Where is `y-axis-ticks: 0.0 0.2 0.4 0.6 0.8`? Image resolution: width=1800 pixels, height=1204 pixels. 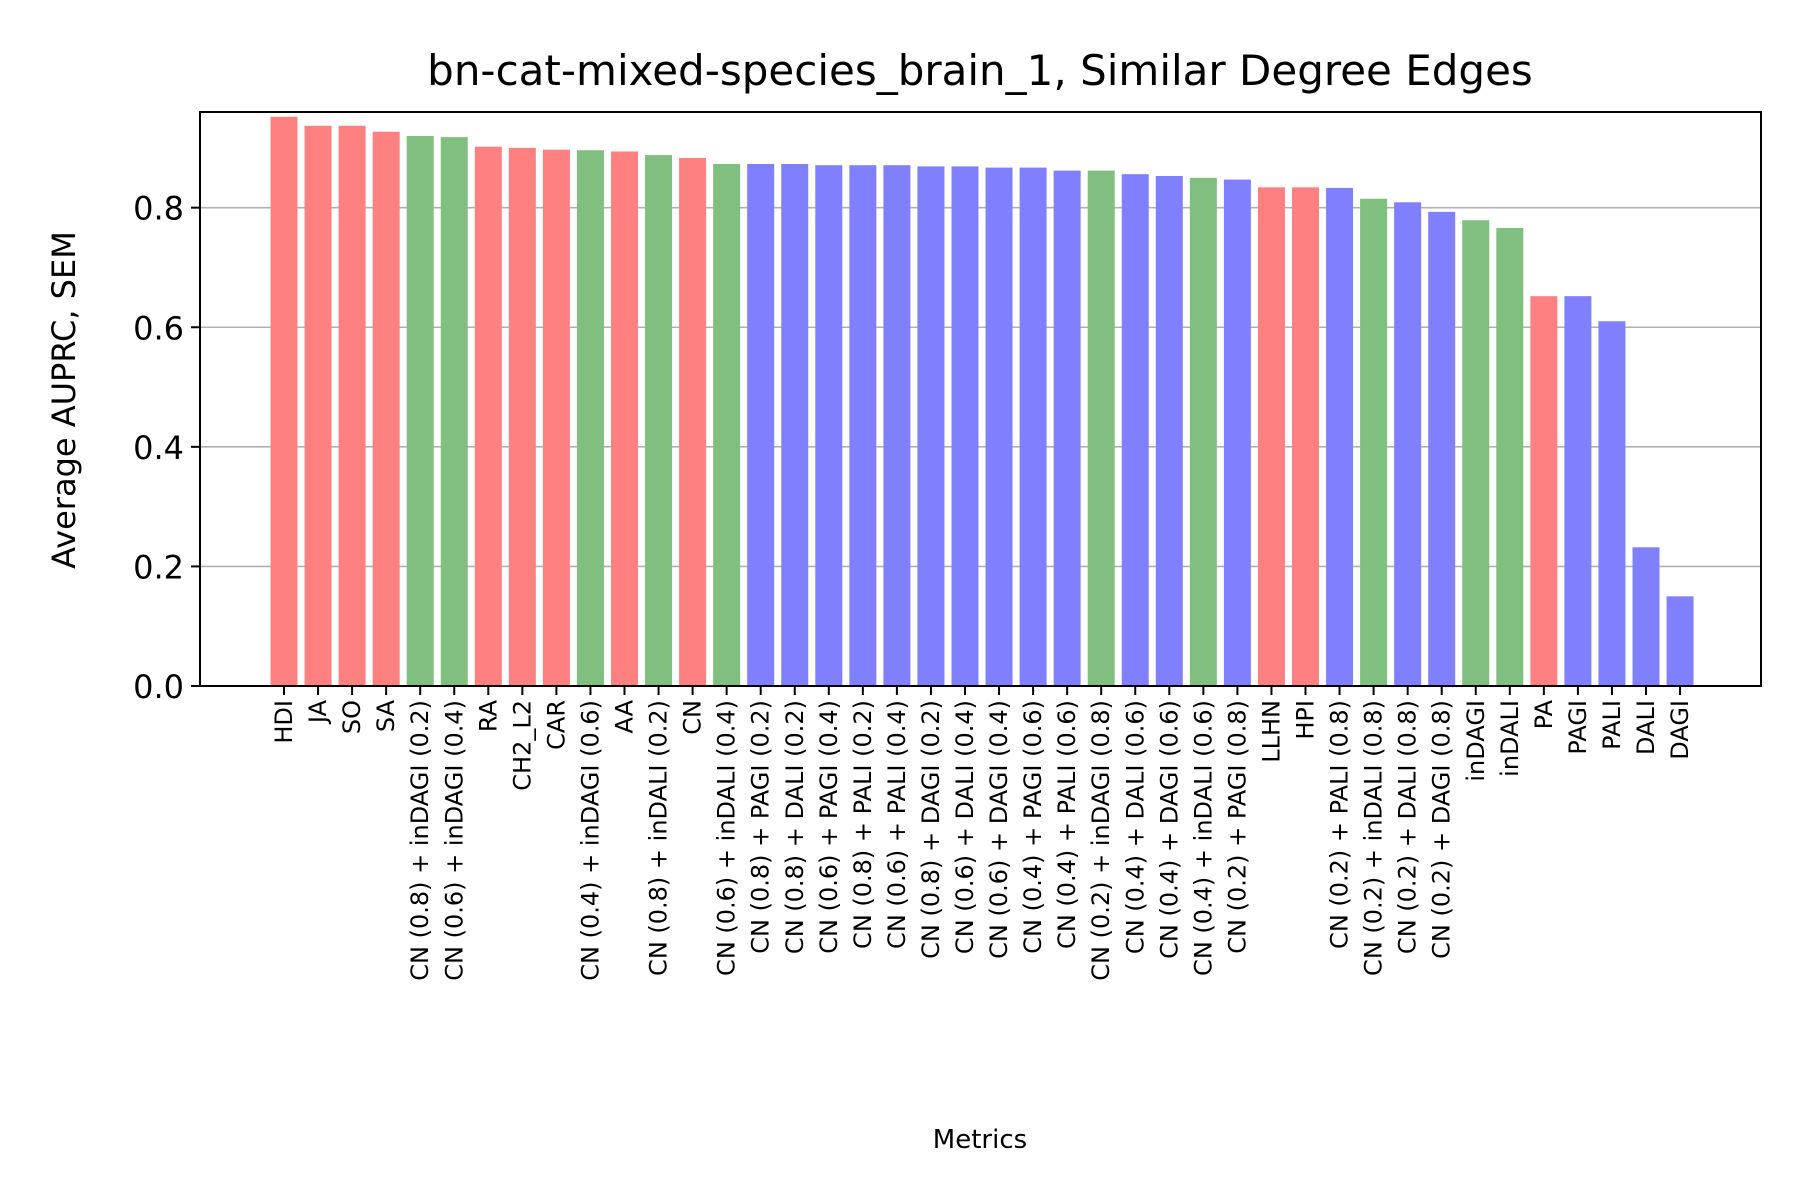
y-axis-ticks: 0.0 0.2 0.4 0.6 0.8 is located at coordinates (166, 448).